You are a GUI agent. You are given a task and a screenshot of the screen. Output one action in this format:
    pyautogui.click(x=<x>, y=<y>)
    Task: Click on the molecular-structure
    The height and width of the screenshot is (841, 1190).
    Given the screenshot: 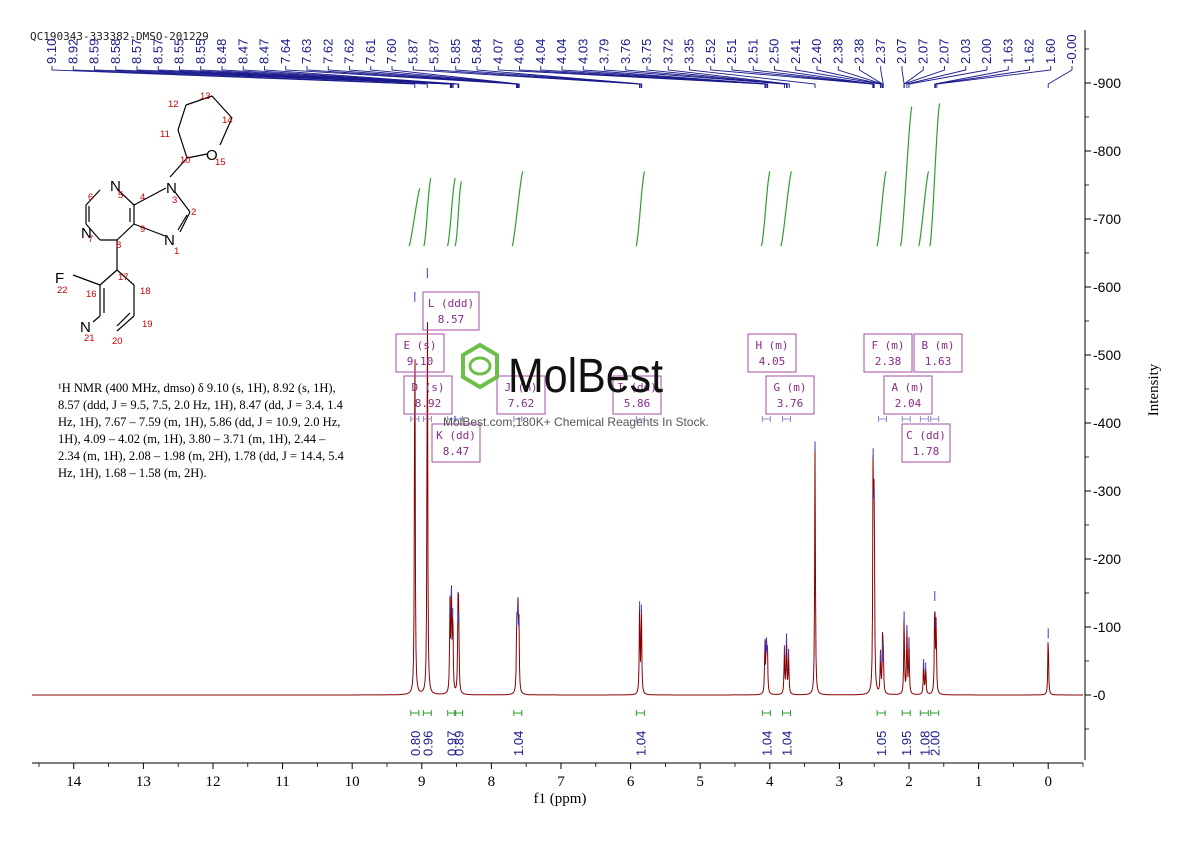 What is the action you would take?
    pyautogui.click(x=152, y=213)
    